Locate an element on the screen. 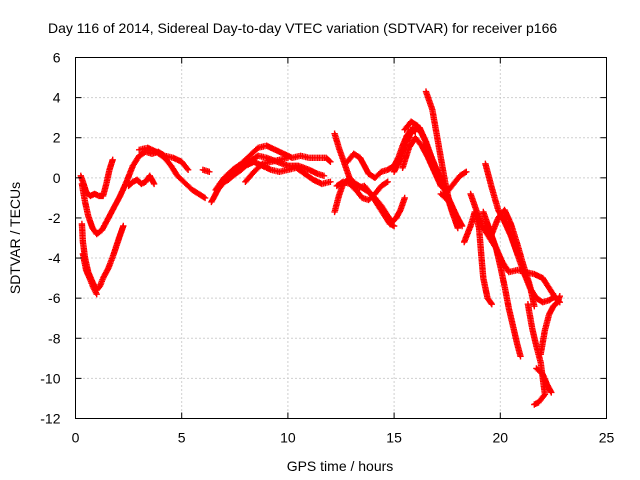  x-tick-label: 15 is located at coordinates (394, 438).